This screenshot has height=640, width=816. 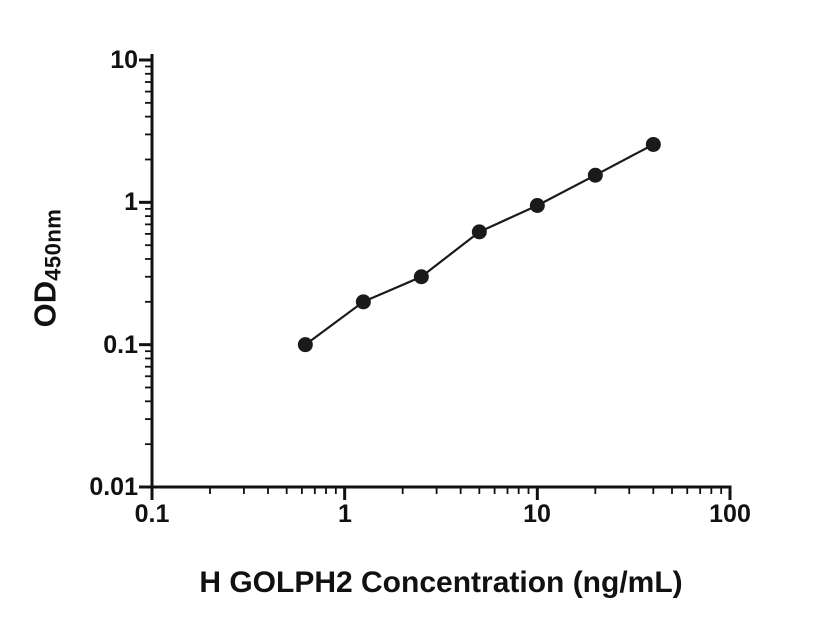 I want to click on y-tick-label-1: 1, so click(x=131, y=202).